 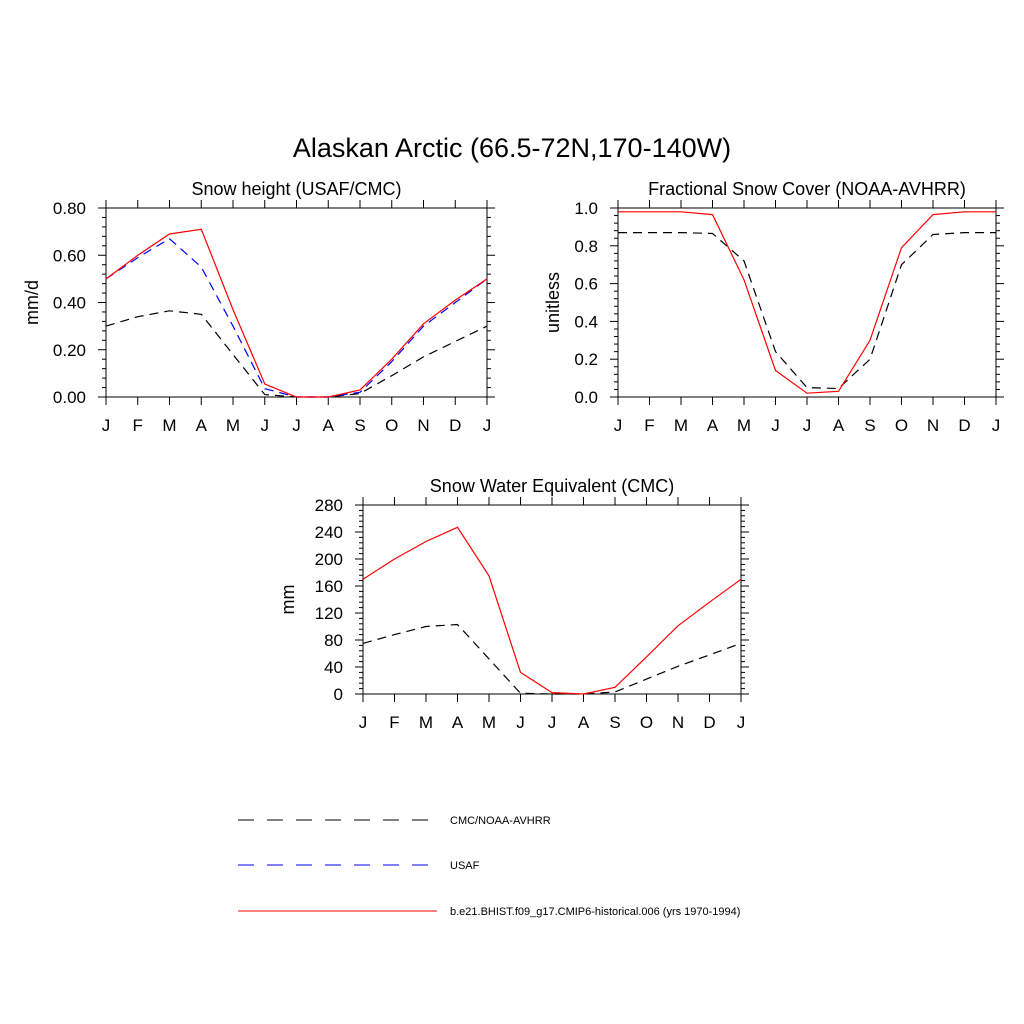 I want to click on y-tick-label: 240, so click(x=329, y=532).